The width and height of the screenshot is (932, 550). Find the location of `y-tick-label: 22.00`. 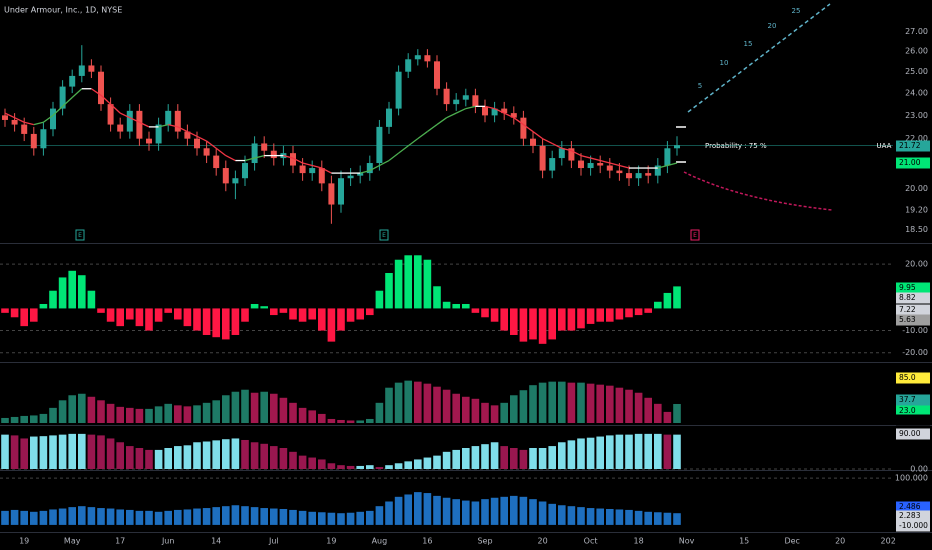

y-tick-label: 22.00 is located at coordinates (916, 138).